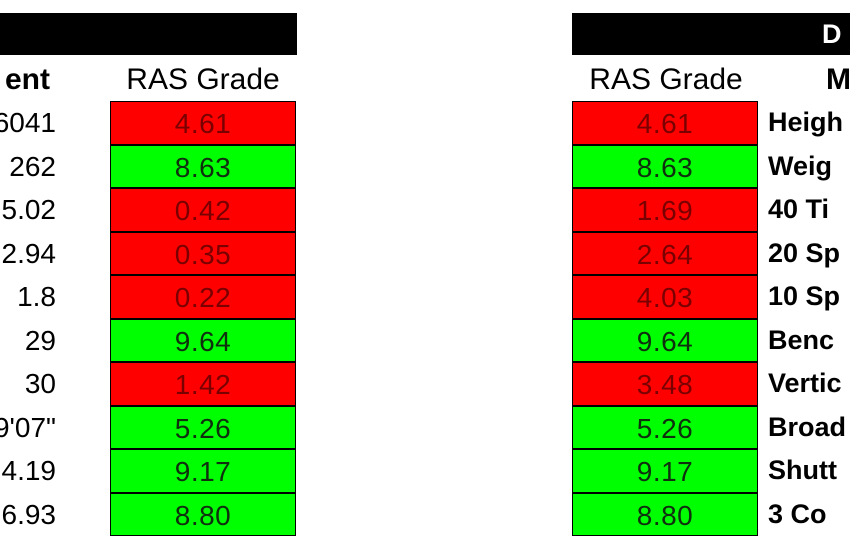 The image size is (850, 560). What do you see at coordinates (665, 210) in the screenshot?
I see `ras-grade-cell: 1.69` at bounding box center [665, 210].